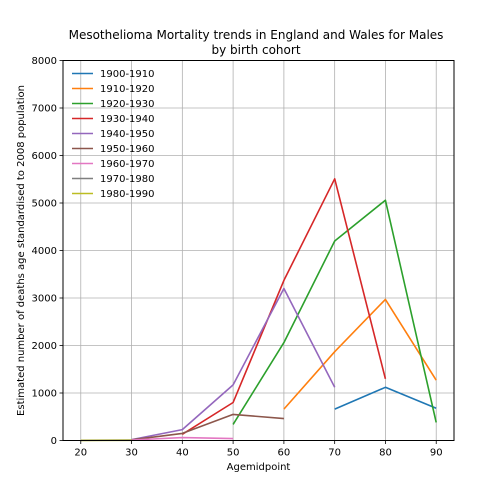  I want to click on y-tick-label: 6000, so click(44, 156).